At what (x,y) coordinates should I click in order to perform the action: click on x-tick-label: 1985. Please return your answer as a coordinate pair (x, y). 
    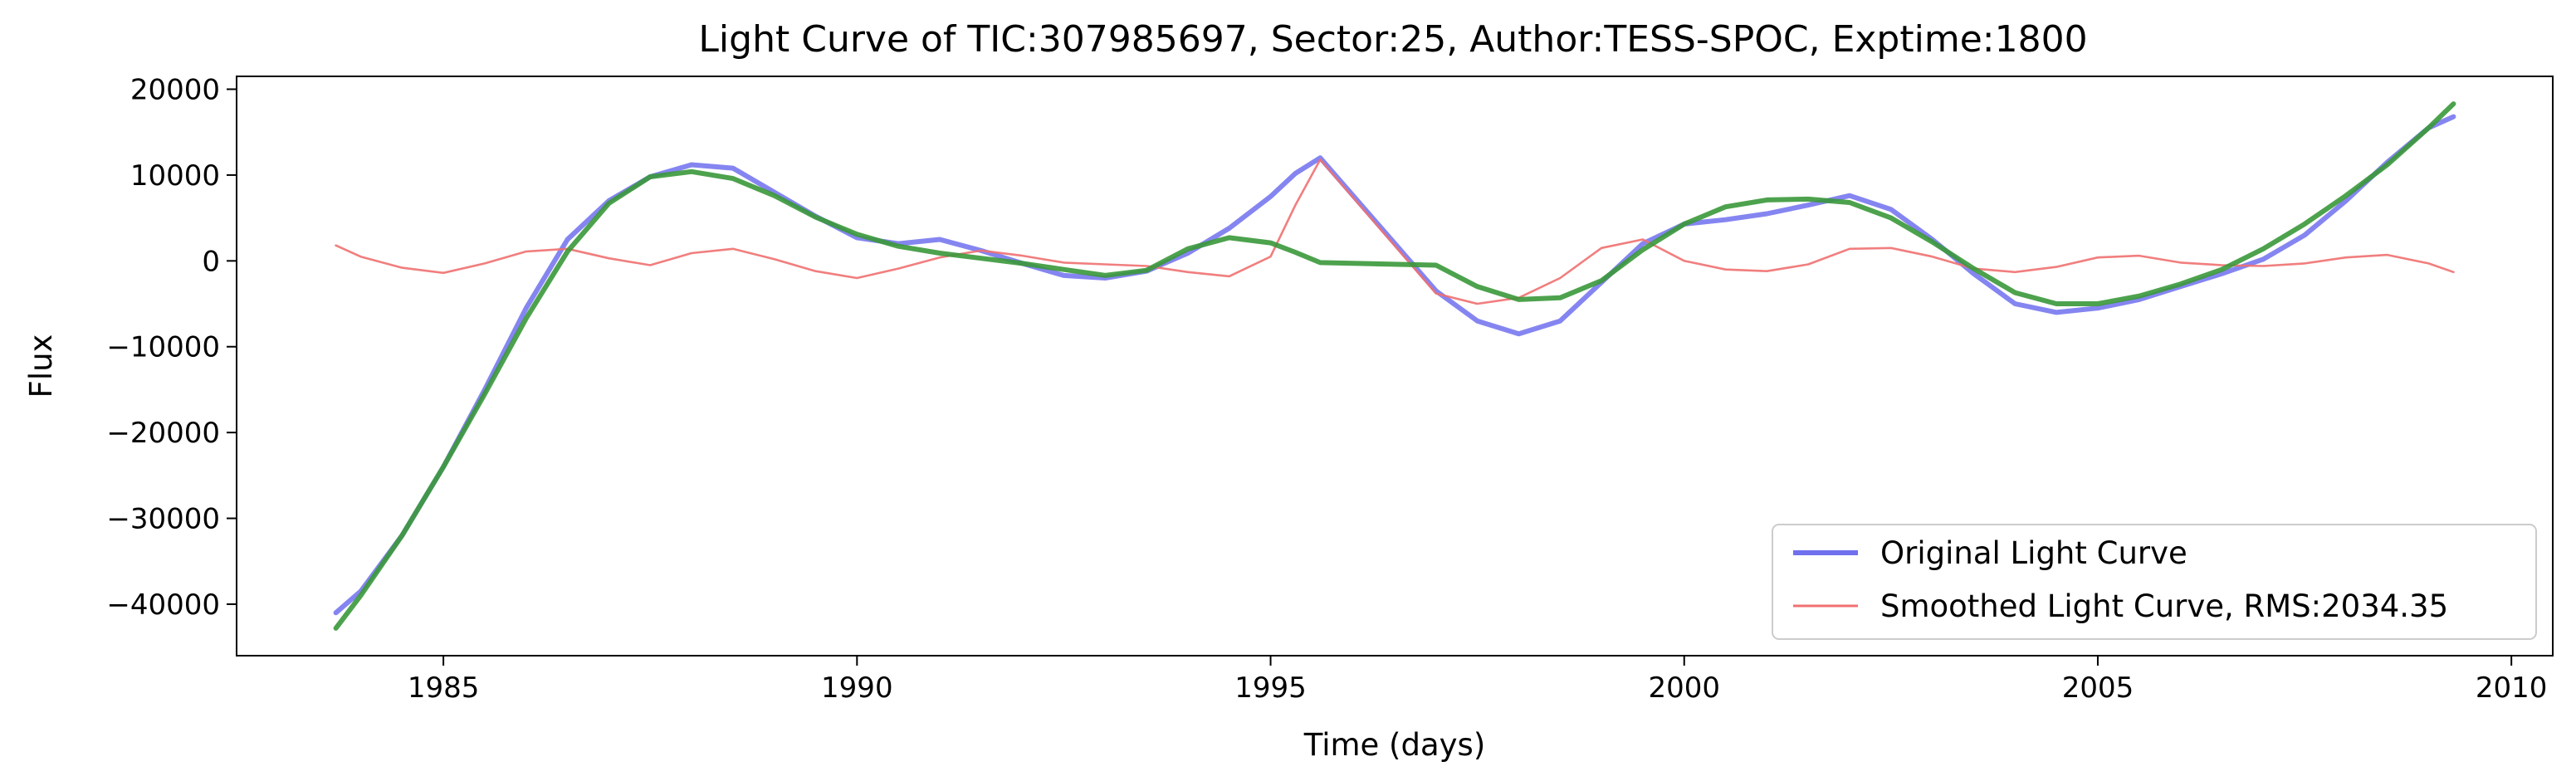
    Looking at the image, I should click on (444, 688).